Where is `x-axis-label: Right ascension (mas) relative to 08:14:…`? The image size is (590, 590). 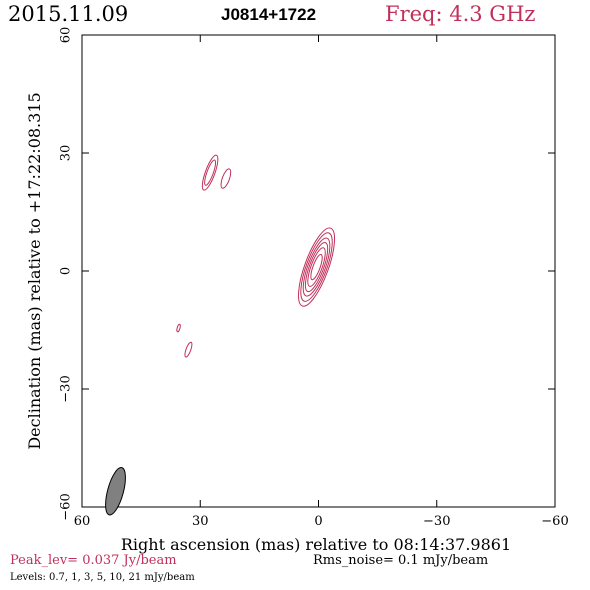 x-axis-label: Right ascension (mas) relative to 08:14:… is located at coordinates (316, 544).